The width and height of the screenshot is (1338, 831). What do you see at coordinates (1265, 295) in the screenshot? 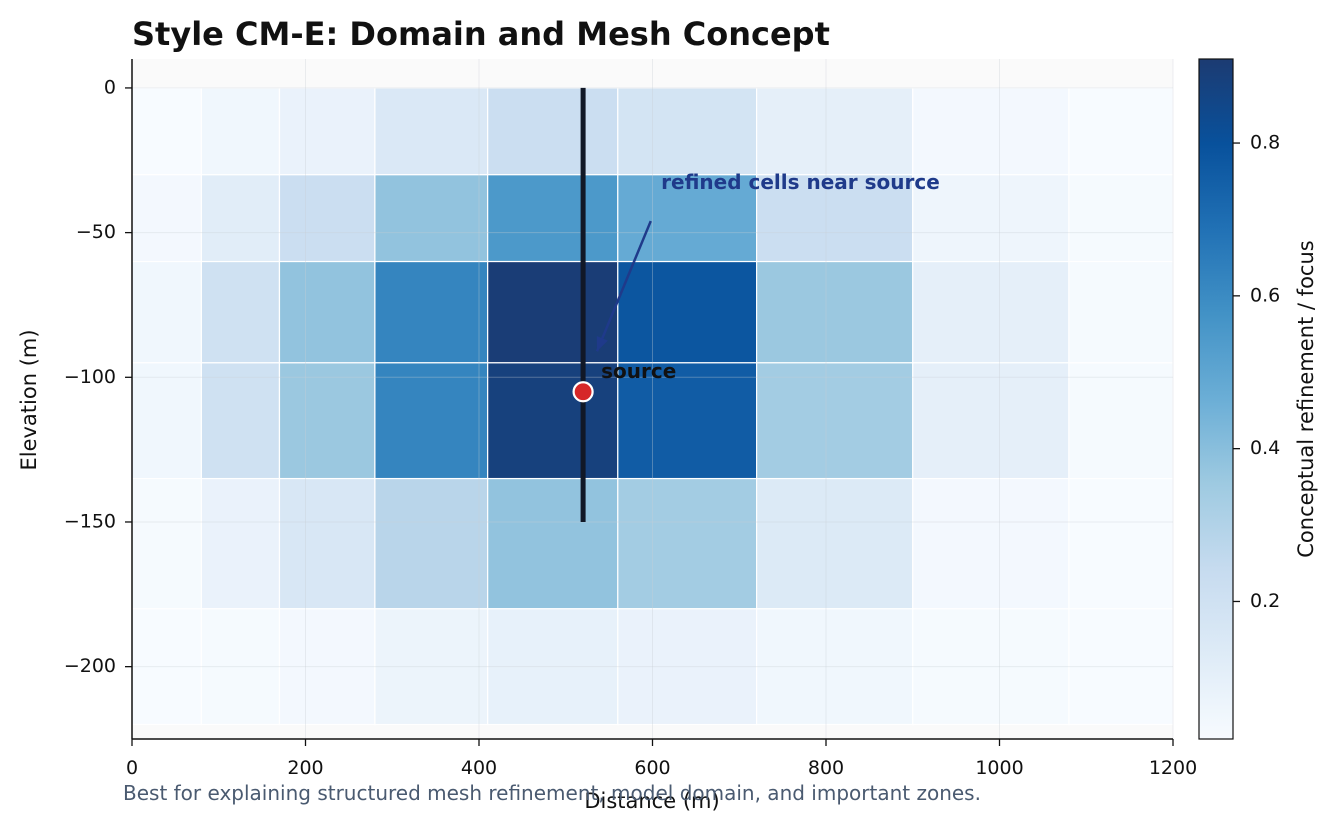
I see `colorbar-tick-label: 0.6` at bounding box center [1265, 295].